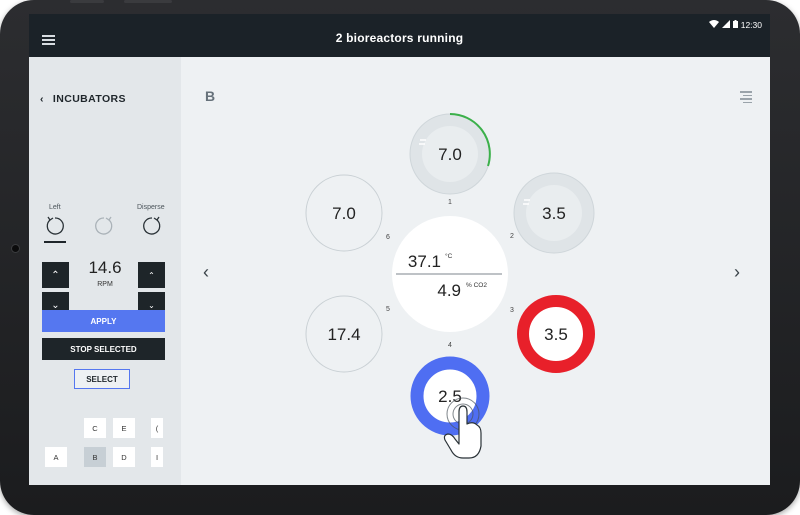 Image resolution: width=800 pixels, height=515 pixels. Describe the element at coordinates (751, 25) in the screenshot. I see `status-time: 12:30` at that location.